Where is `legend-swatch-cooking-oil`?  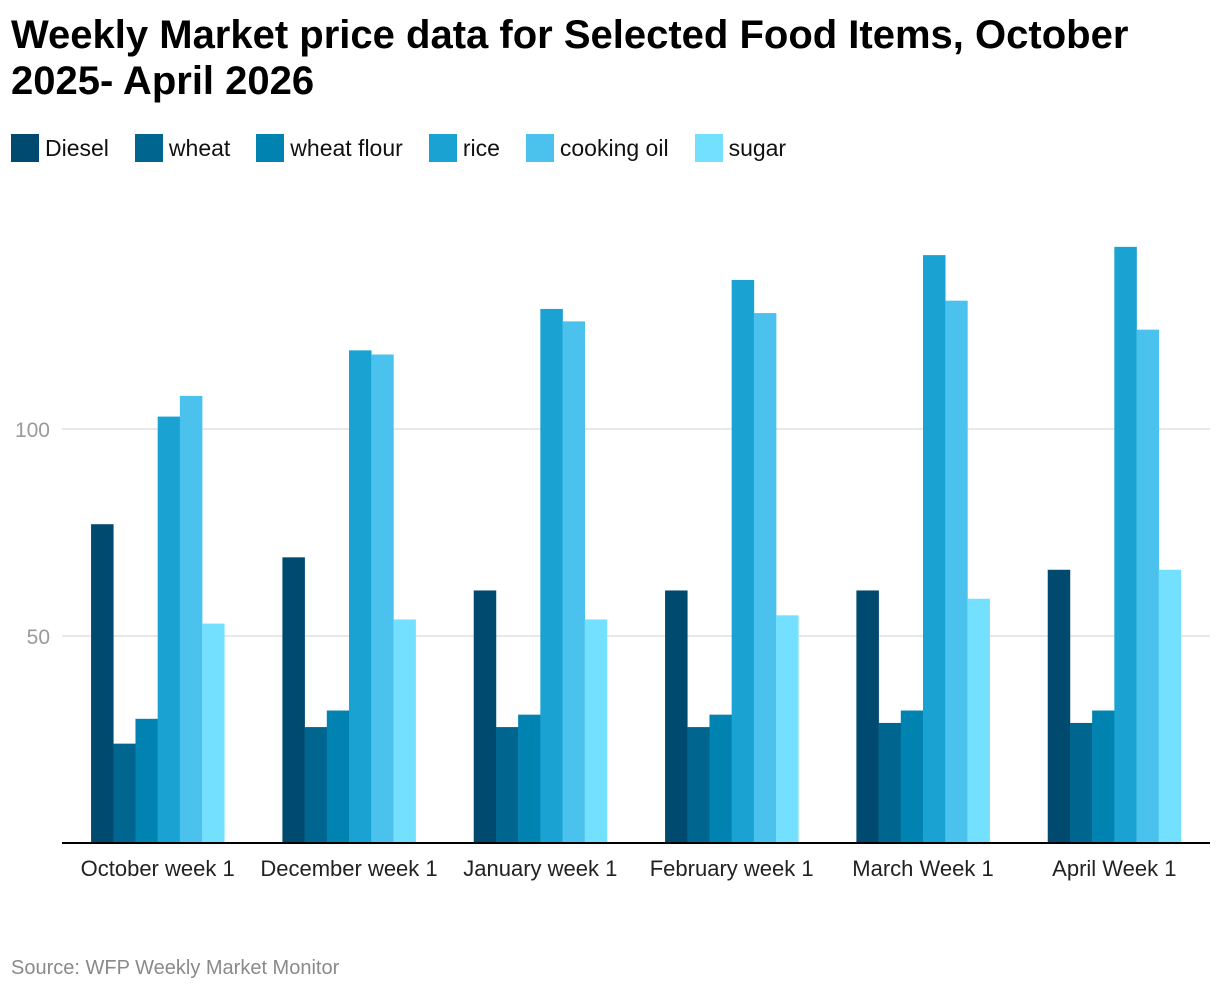 legend-swatch-cooking-oil is located at coordinates (539, 148).